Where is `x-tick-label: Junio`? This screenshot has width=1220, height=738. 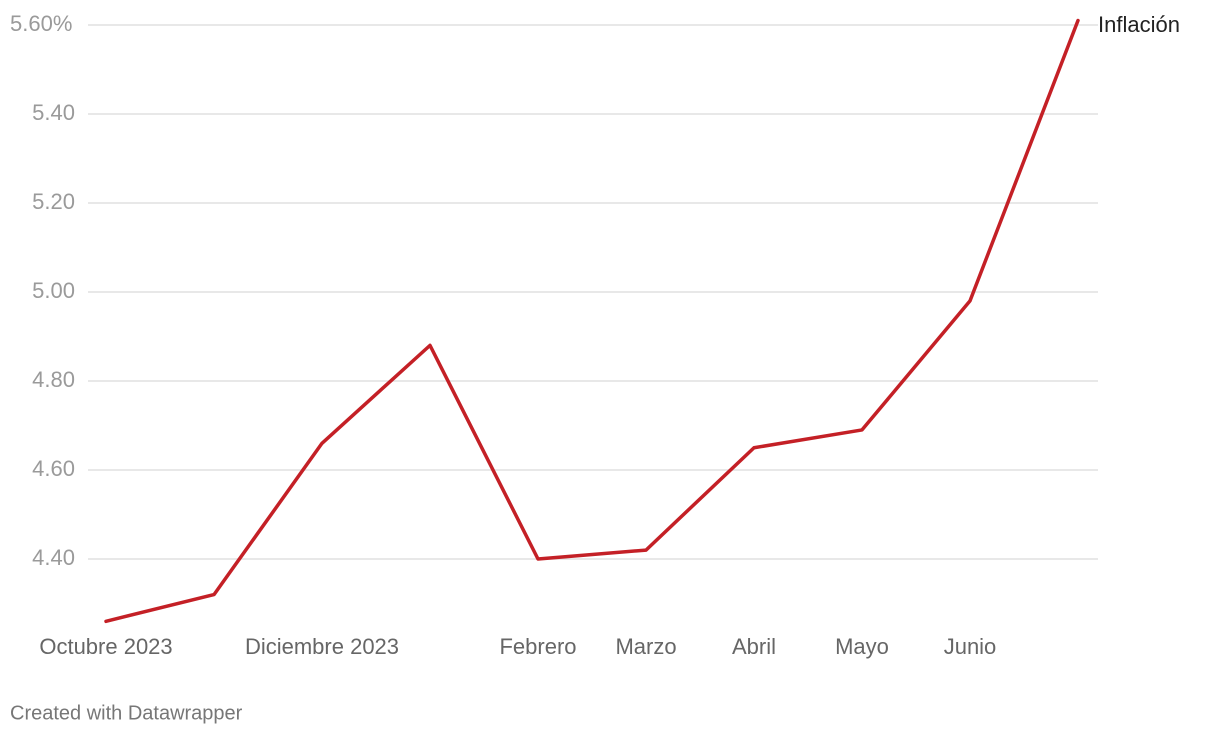
x-tick-label: Junio is located at coordinates (970, 646).